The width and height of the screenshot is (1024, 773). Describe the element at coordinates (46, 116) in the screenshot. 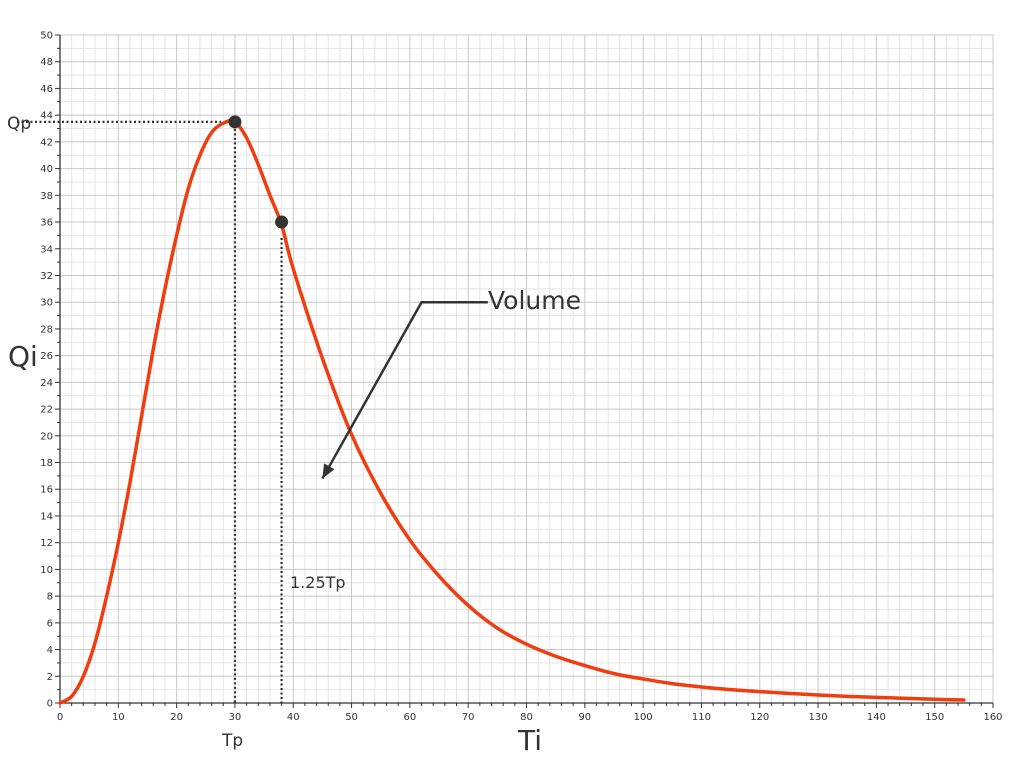

I see `y-tick-label: 44` at that location.